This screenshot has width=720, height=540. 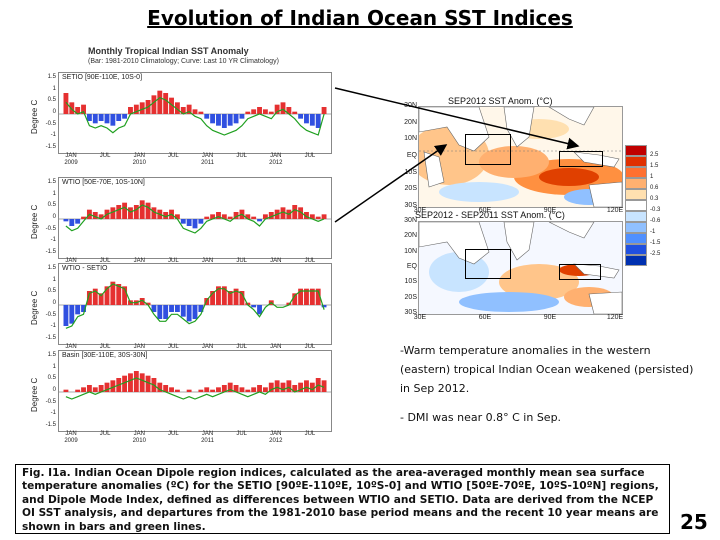 I want to click on slide-title: Evolution of Indian Ocean SST Indices, so click(x=360, y=18).